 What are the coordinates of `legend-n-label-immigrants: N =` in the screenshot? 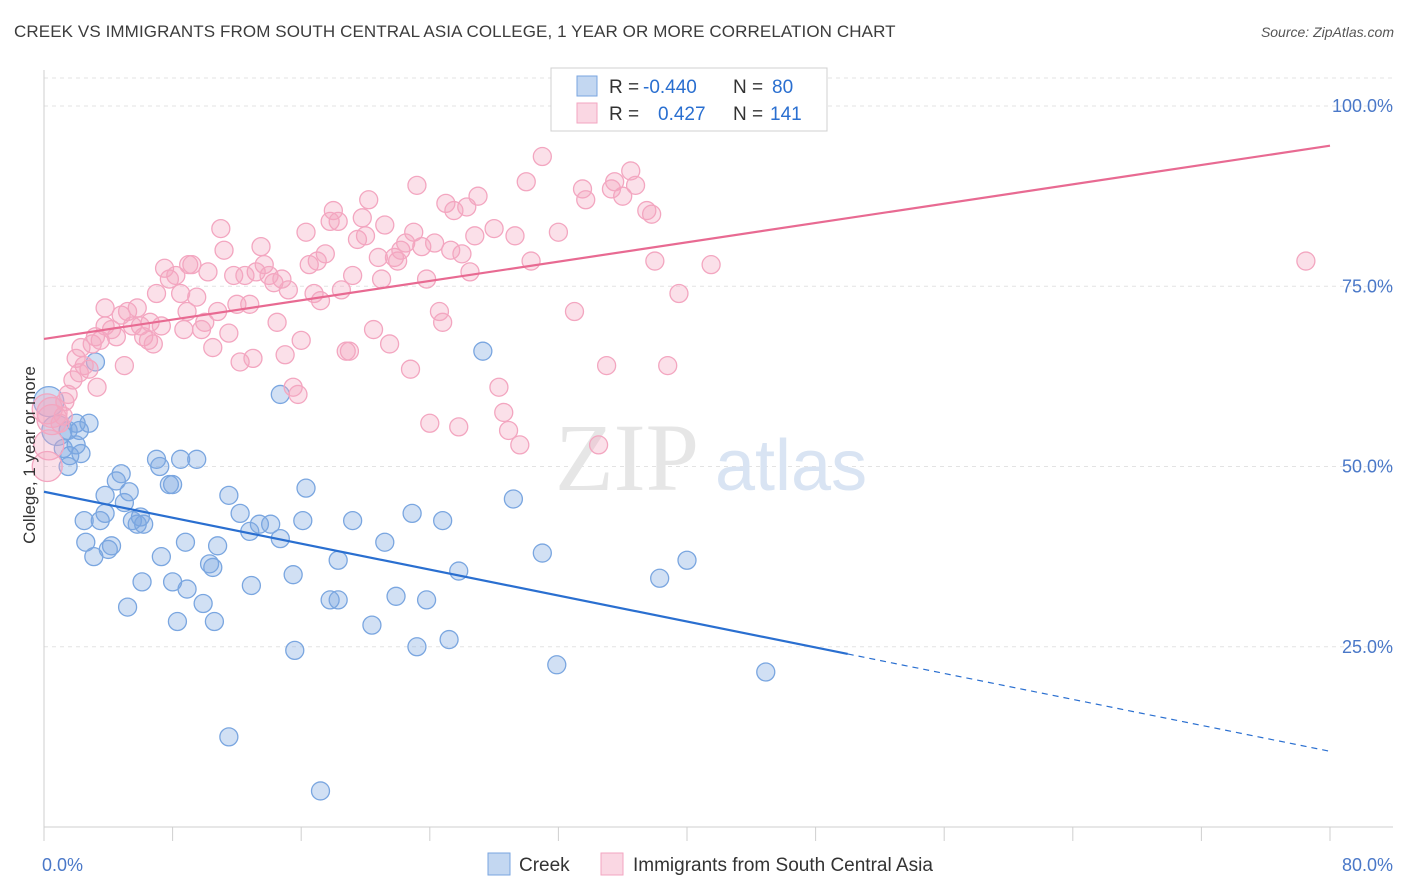 It's located at (748, 114).